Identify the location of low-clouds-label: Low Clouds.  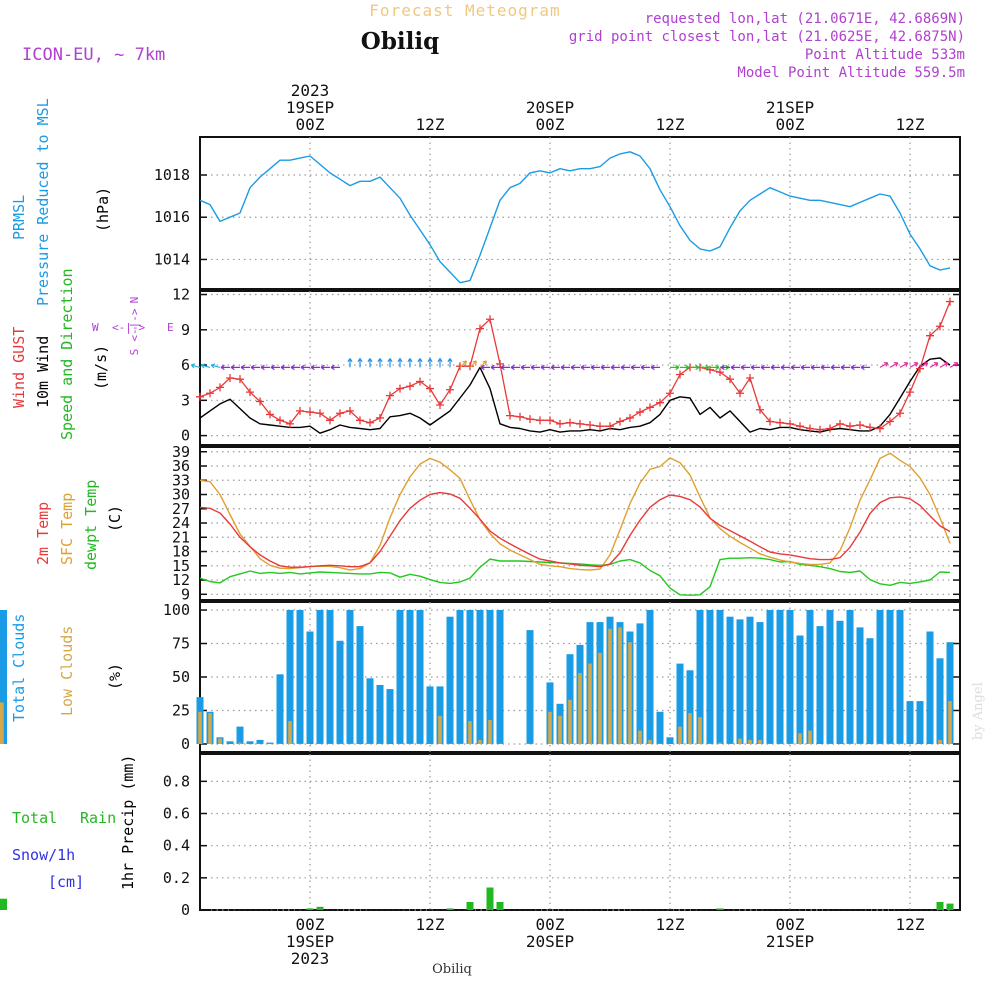
(67, 671).